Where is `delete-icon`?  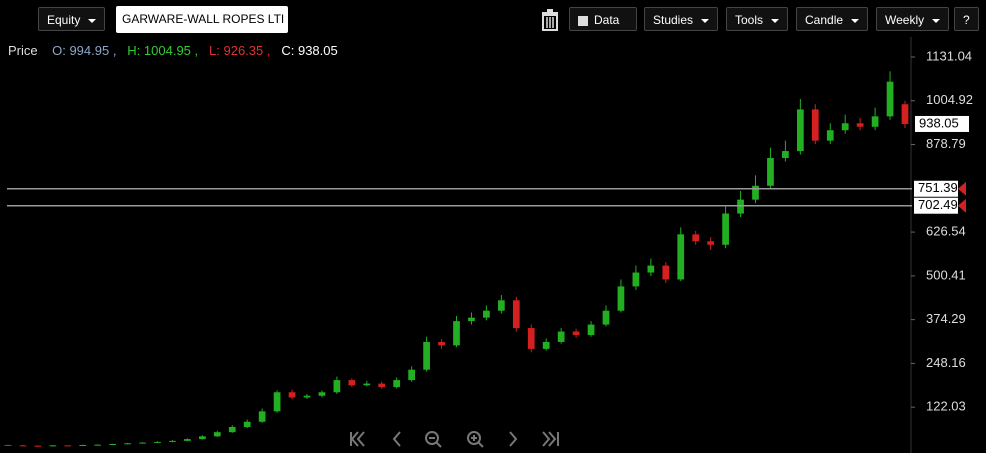 delete-icon is located at coordinates (550, 20).